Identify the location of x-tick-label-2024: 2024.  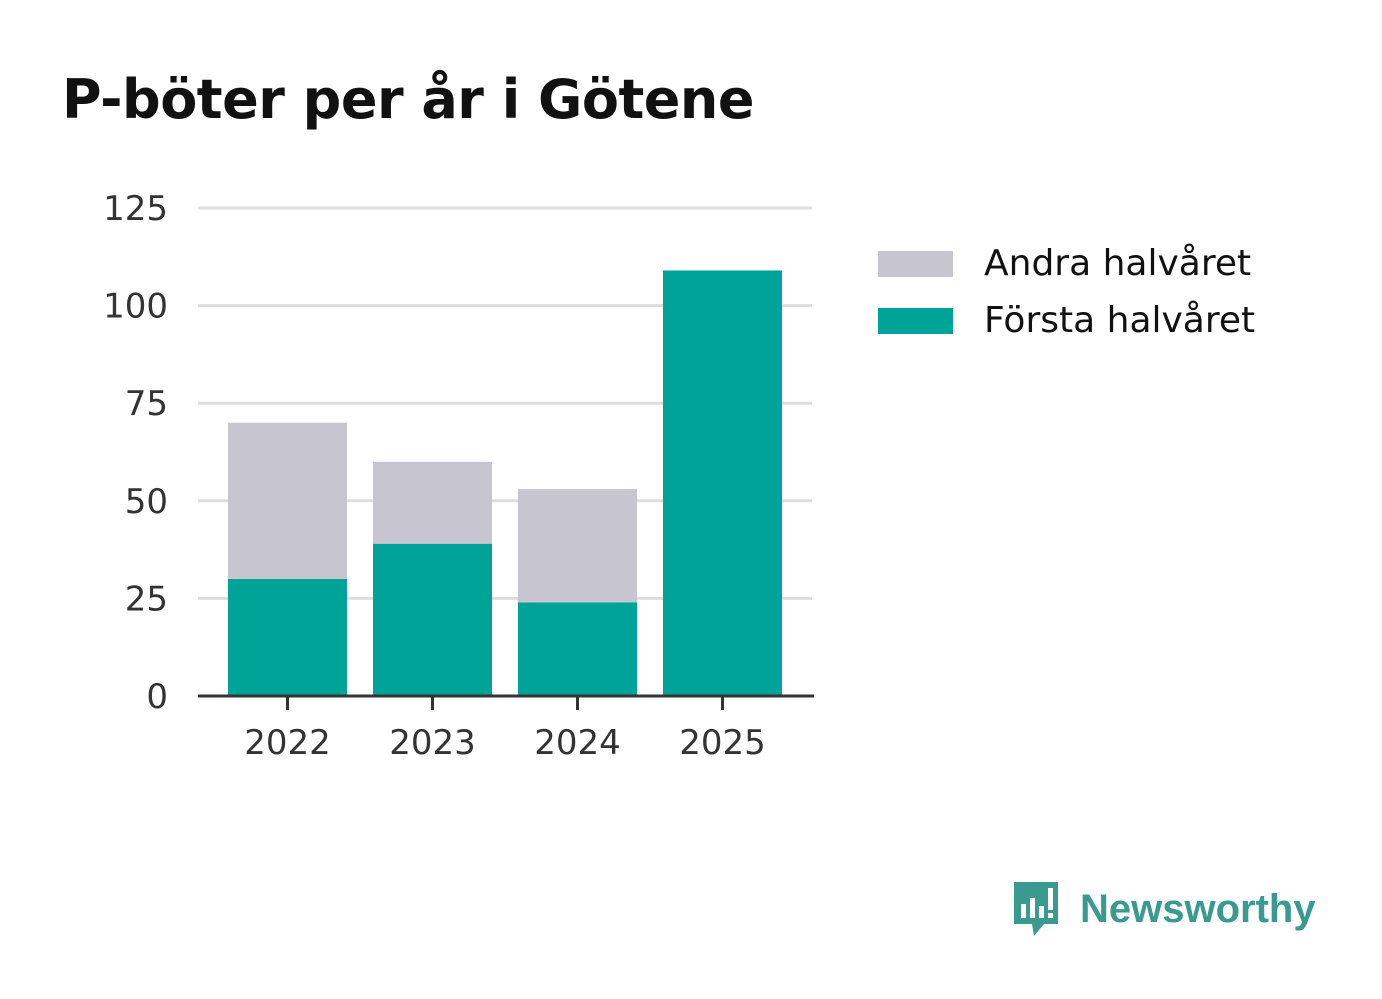
(577, 743).